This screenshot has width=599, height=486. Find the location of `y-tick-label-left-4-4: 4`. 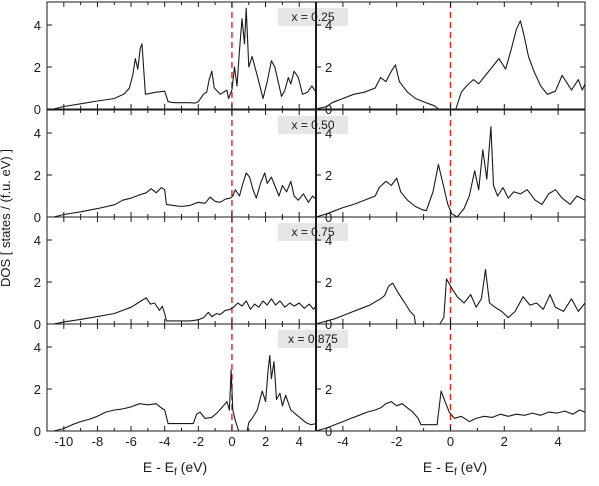

y-tick-label-left-4-4: 4 is located at coordinates (37, 347).